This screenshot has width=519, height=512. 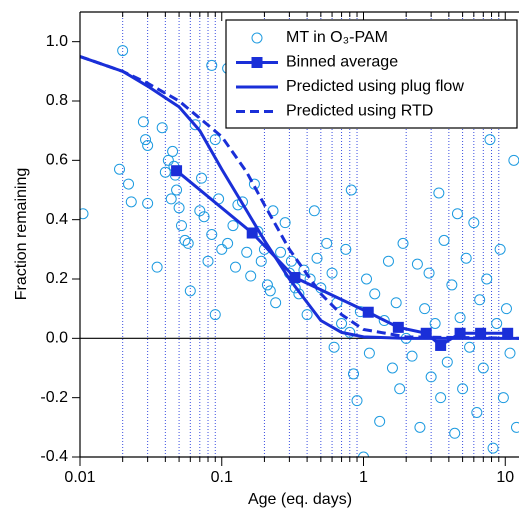 What do you see at coordinates (57, 160) in the screenshot?
I see `y-tick-label: 0.6` at bounding box center [57, 160].